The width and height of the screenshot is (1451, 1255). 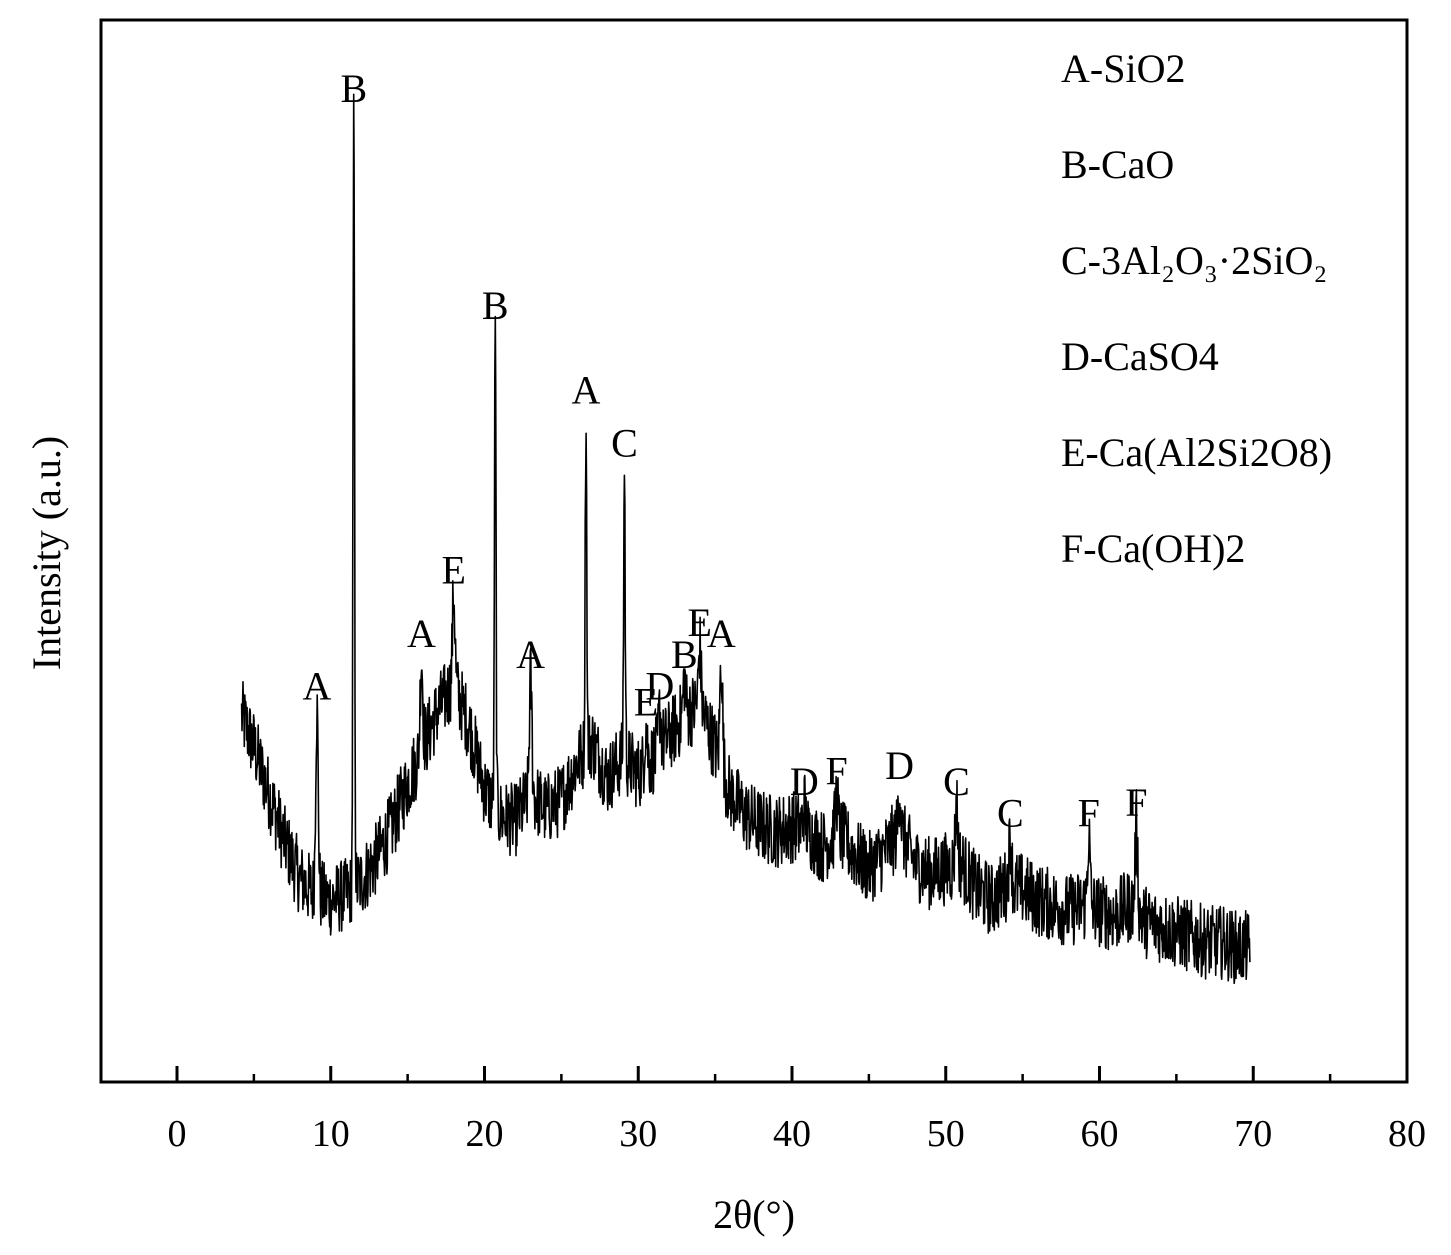 I want to click on x-tick-label: 60, so click(x=1100, y=1134).